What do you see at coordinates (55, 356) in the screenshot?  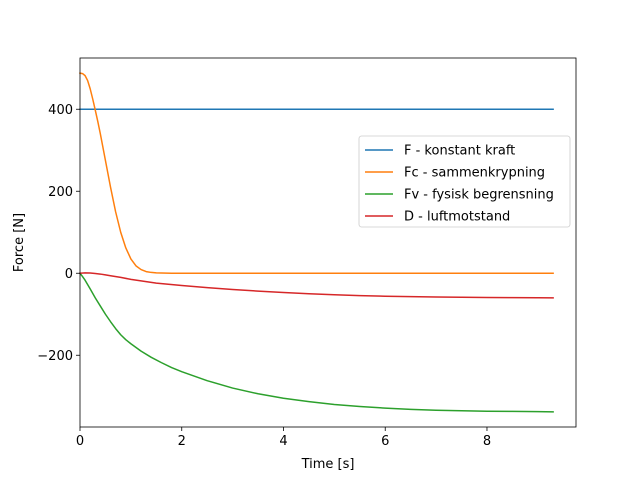 I see `y-tick-label: −200` at bounding box center [55, 356].